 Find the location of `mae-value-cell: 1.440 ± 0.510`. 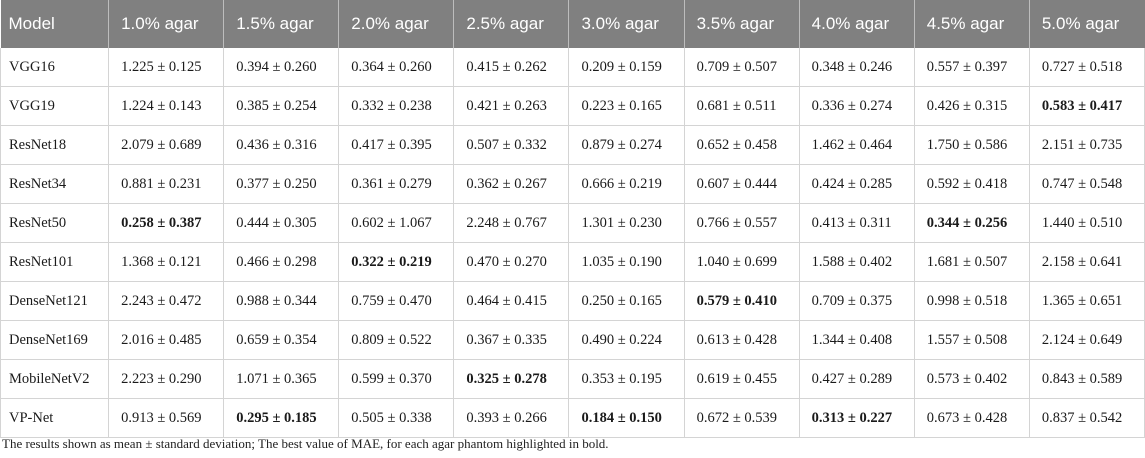

mae-value-cell: 1.440 ± 0.510 is located at coordinates (1087, 223).